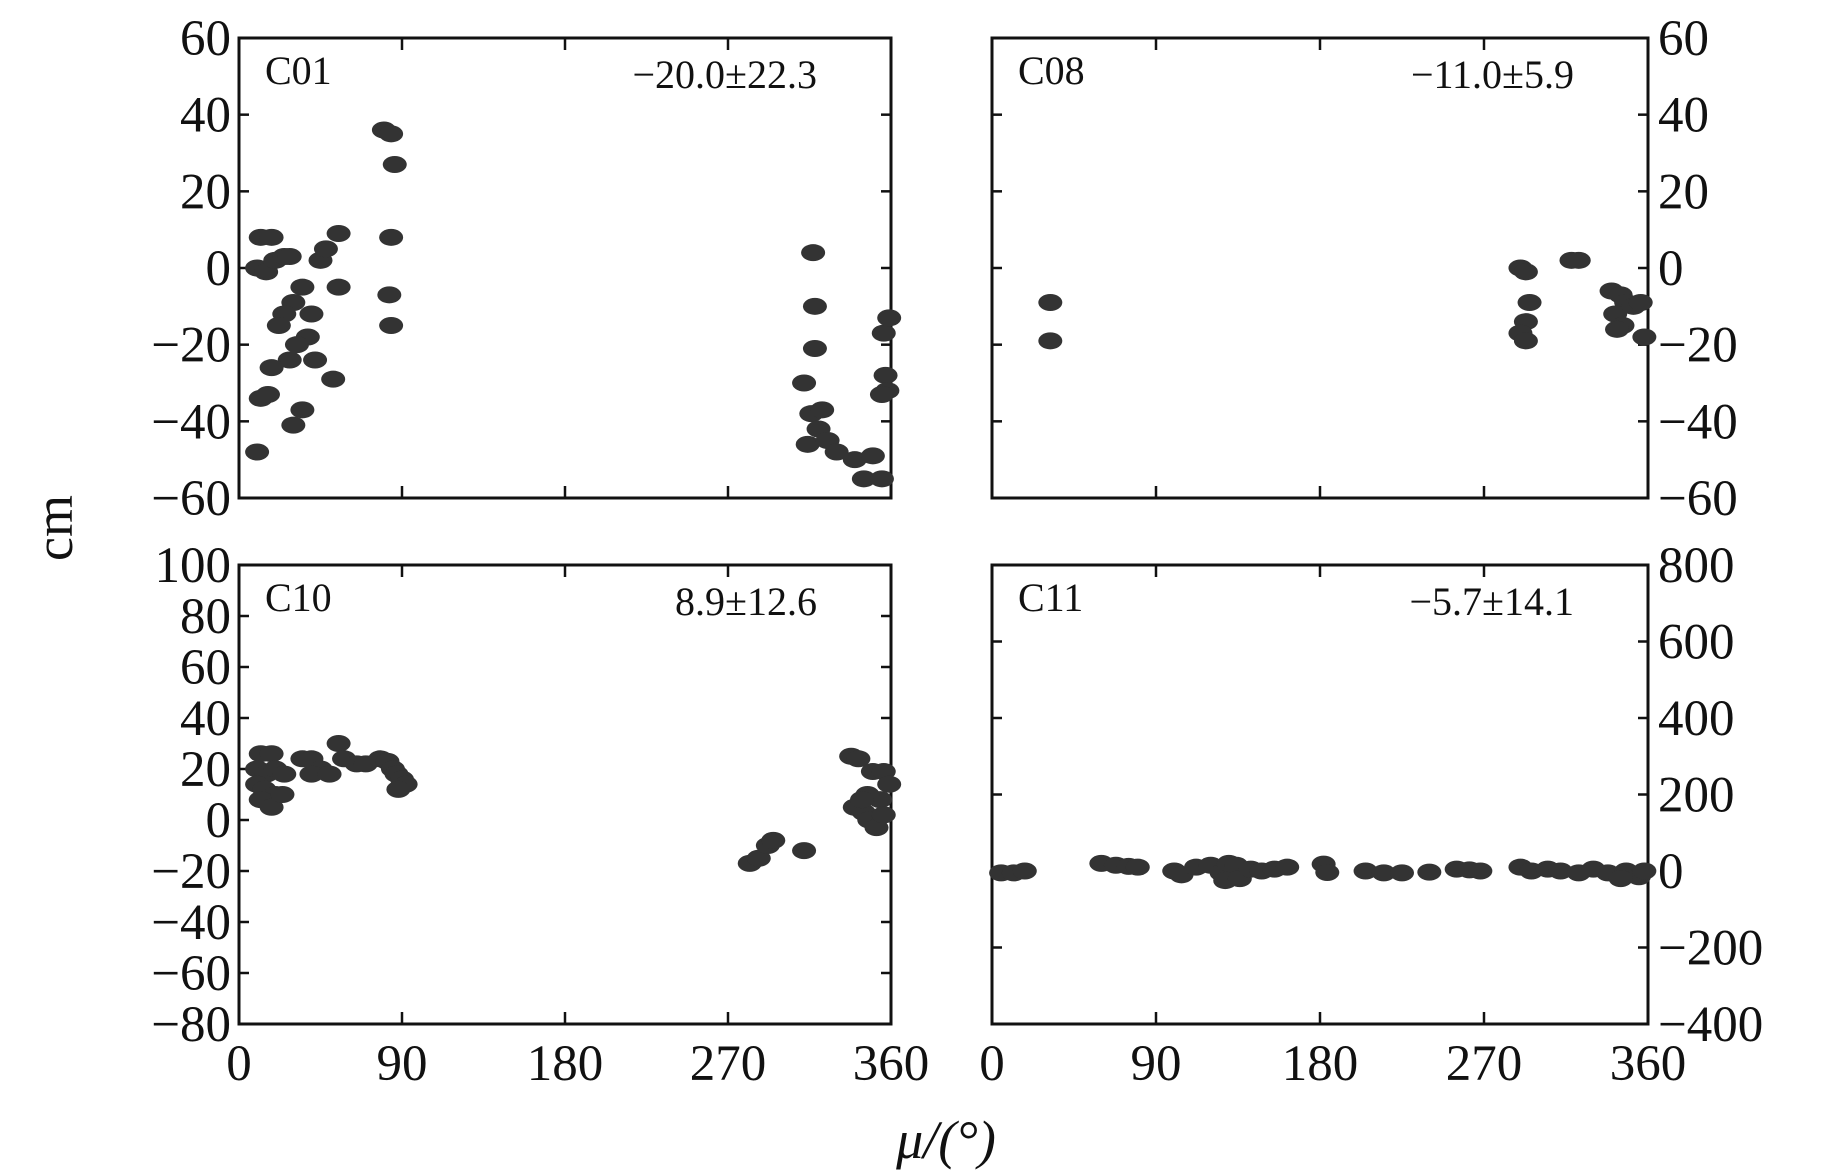 This screenshot has height=1175, width=1843. What do you see at coordinates (1491, 601) in the screenshot?
I see `panel-statistic: −5.7±14.1` at bounding box center [1491, 601].